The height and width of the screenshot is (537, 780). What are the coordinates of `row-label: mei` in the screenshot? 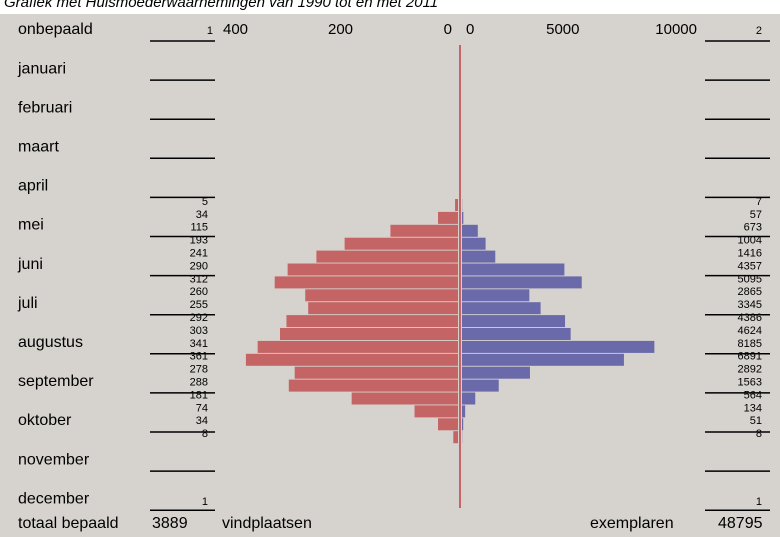 It's located at (31, 225).